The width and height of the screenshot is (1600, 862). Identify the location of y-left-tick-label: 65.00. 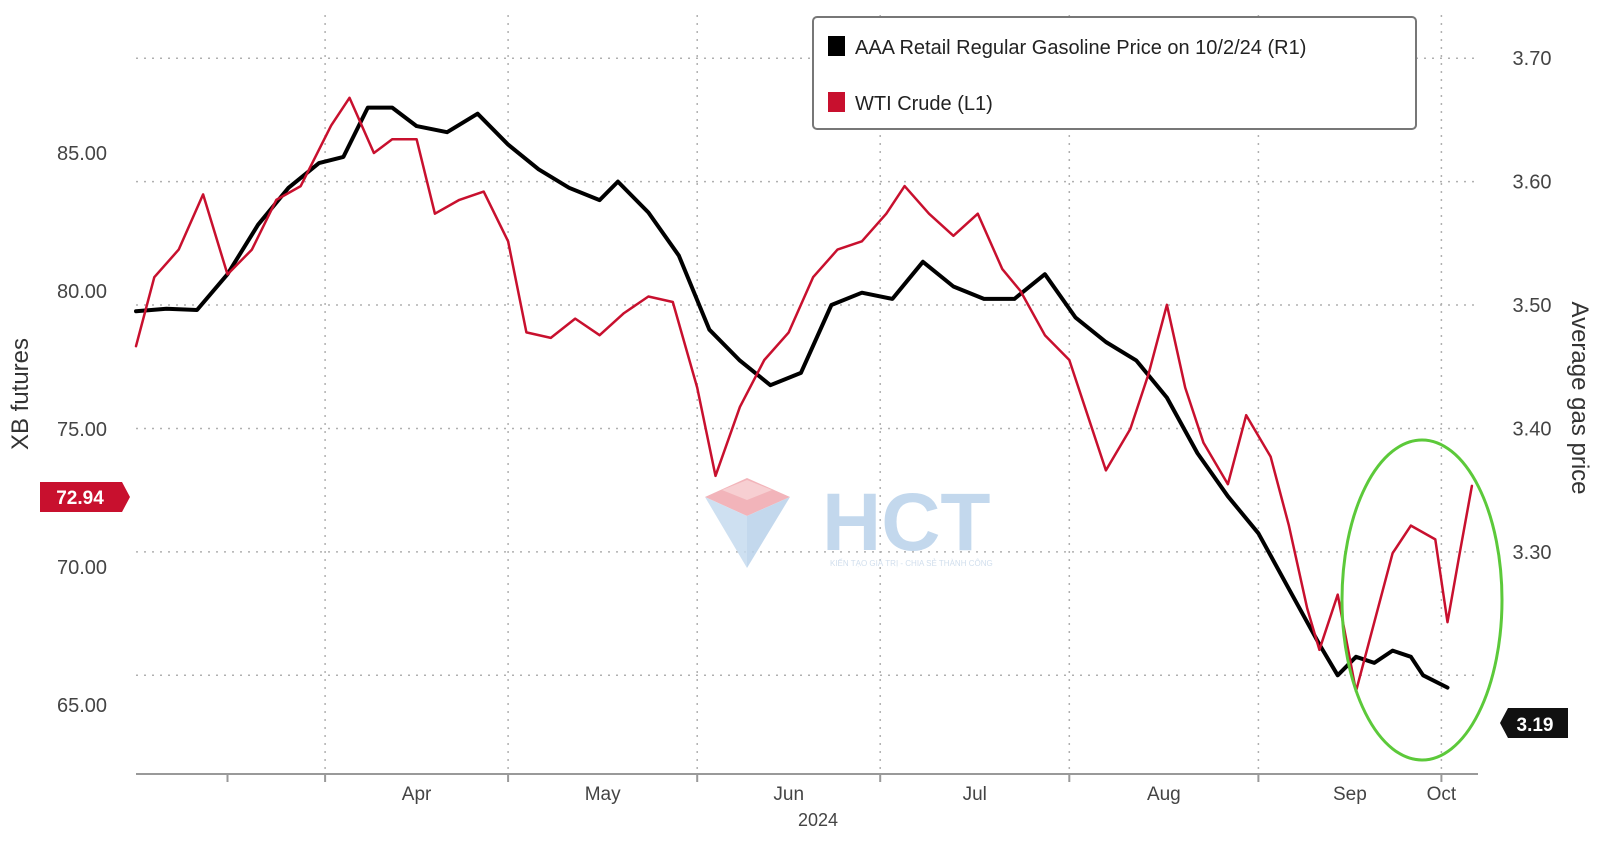
(82, 706).